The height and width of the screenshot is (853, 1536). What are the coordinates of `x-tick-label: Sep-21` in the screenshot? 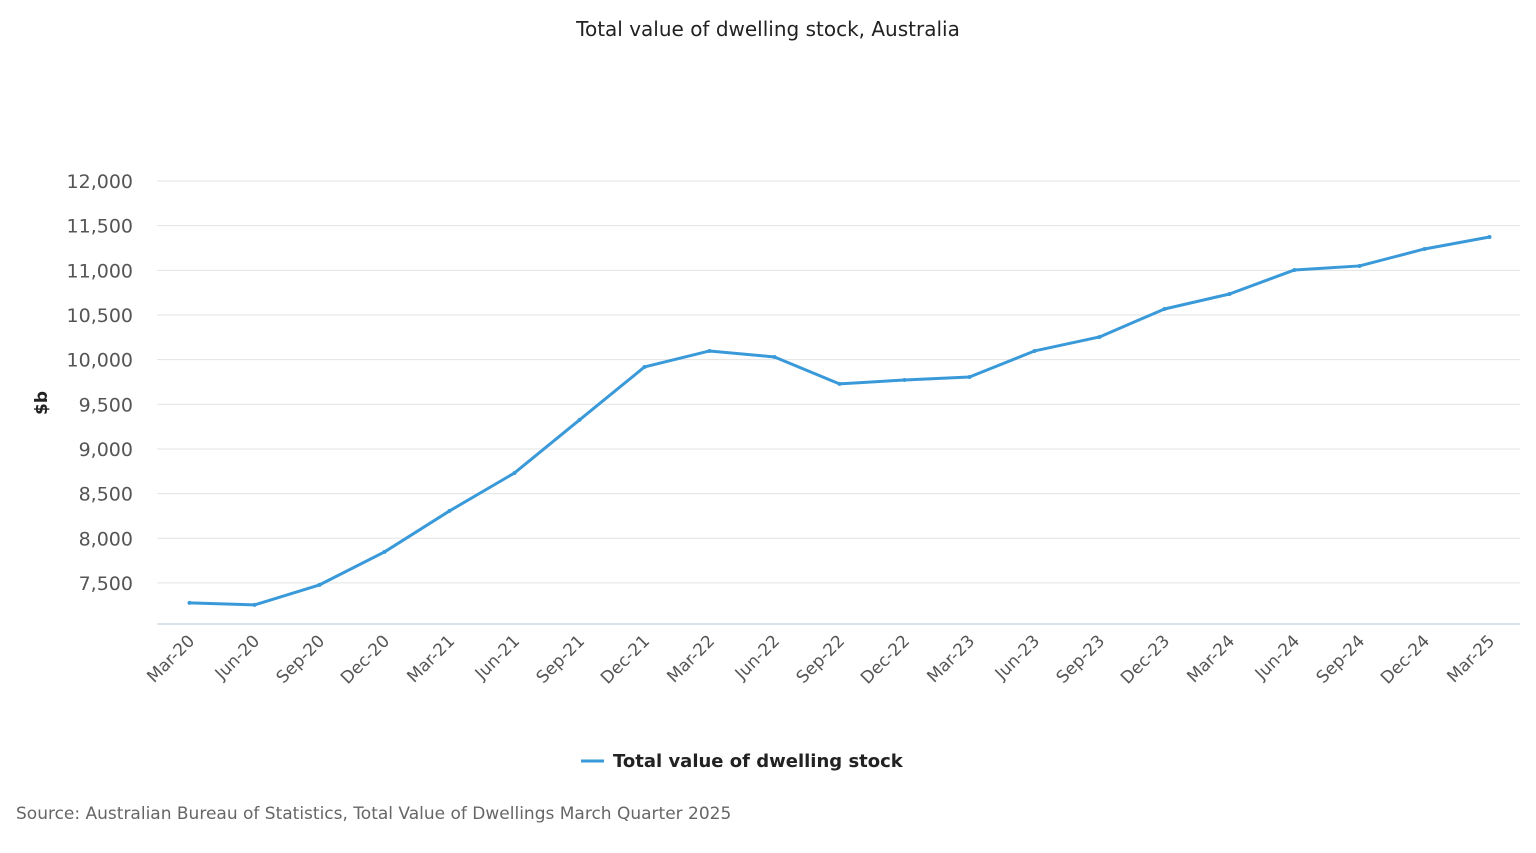 It's located at (561, 659).